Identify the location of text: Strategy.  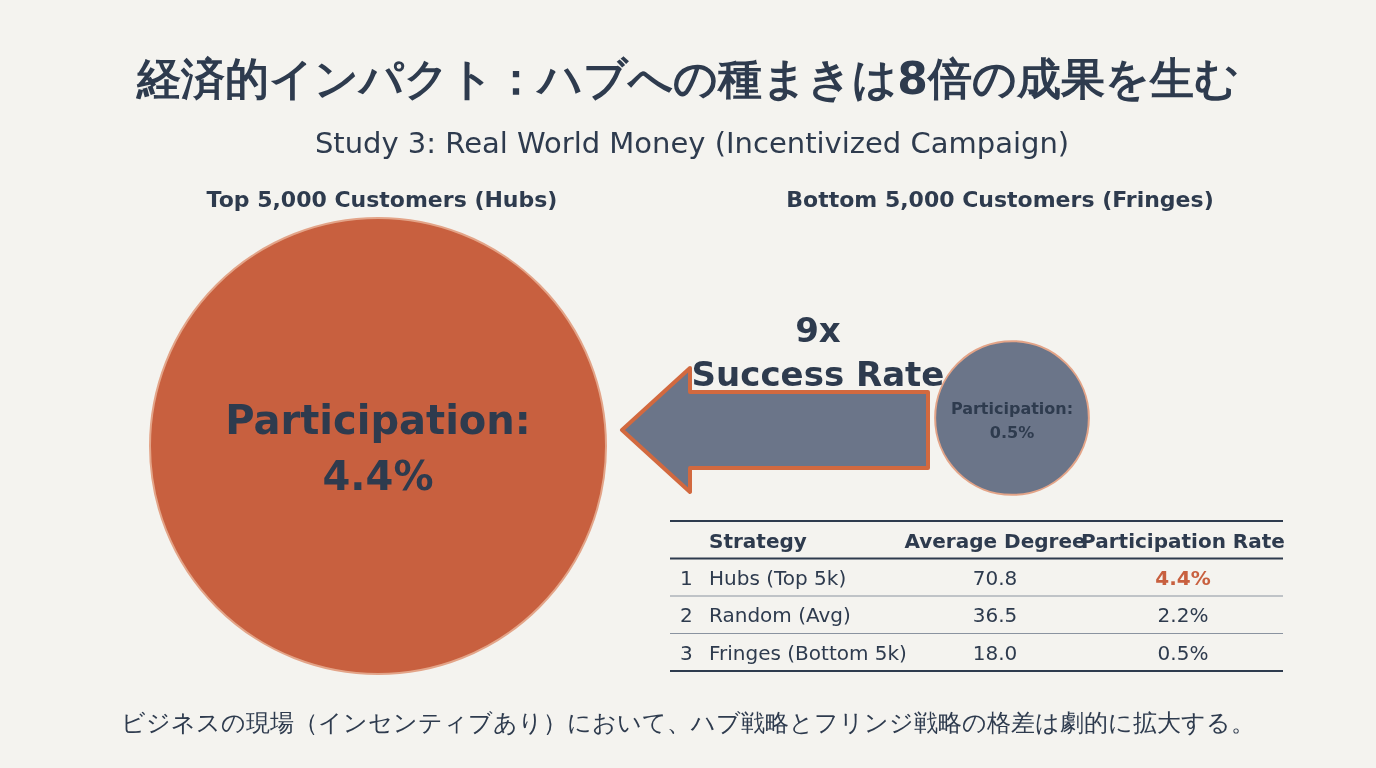
(758, 541).